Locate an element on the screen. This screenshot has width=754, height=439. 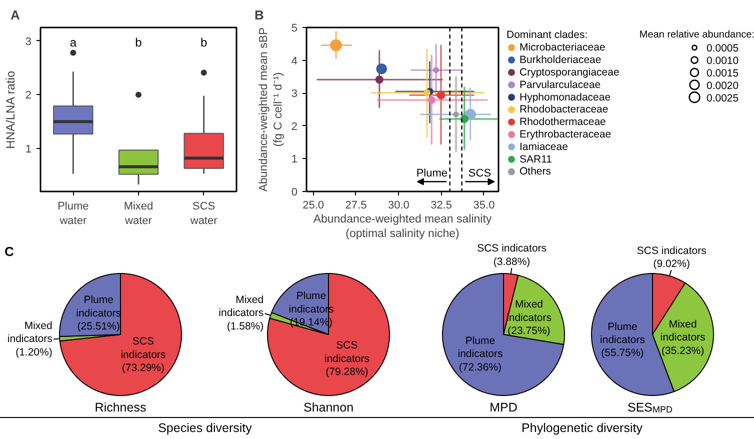
x-tick-label: 35.0 is located at coordinates (484, 206).